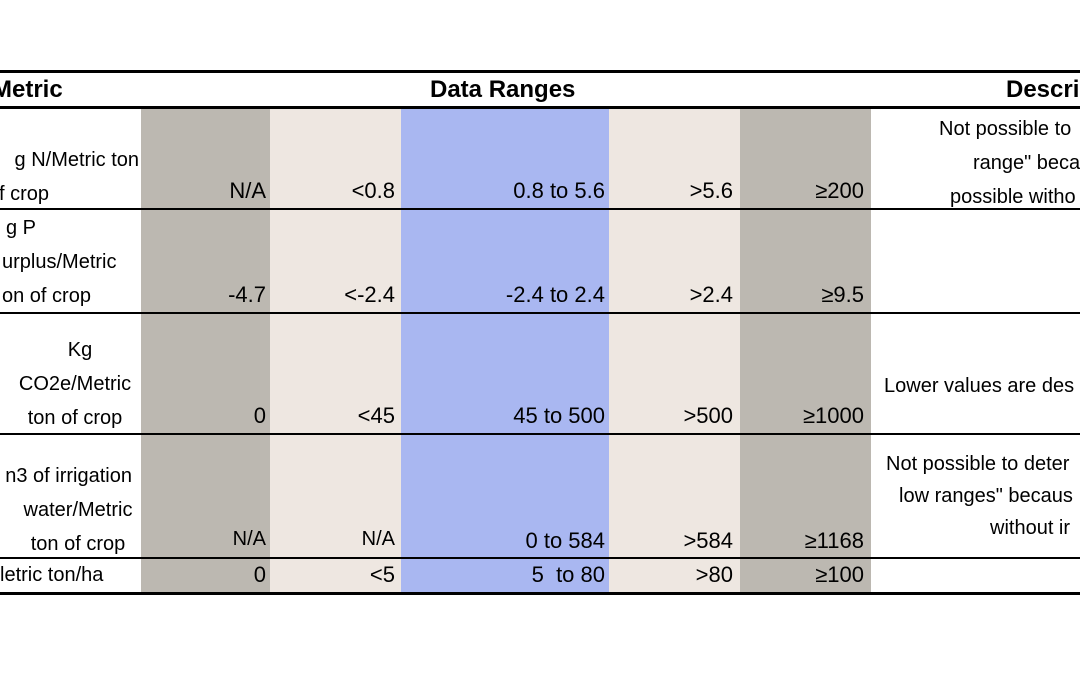 The image size is (1080, 675). I want to click on metric-line: g P, so click(21, 228).